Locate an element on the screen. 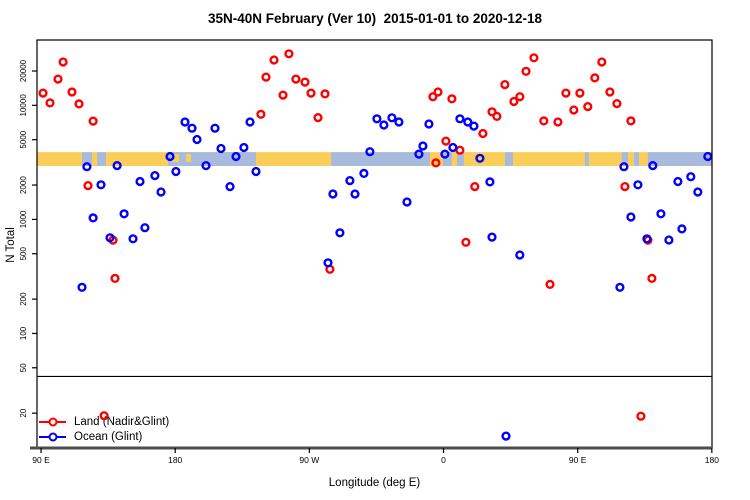 The width and height of the screenshot is (750, 500). legend-ocean-circle-icon is located at coordinates (52, 436).